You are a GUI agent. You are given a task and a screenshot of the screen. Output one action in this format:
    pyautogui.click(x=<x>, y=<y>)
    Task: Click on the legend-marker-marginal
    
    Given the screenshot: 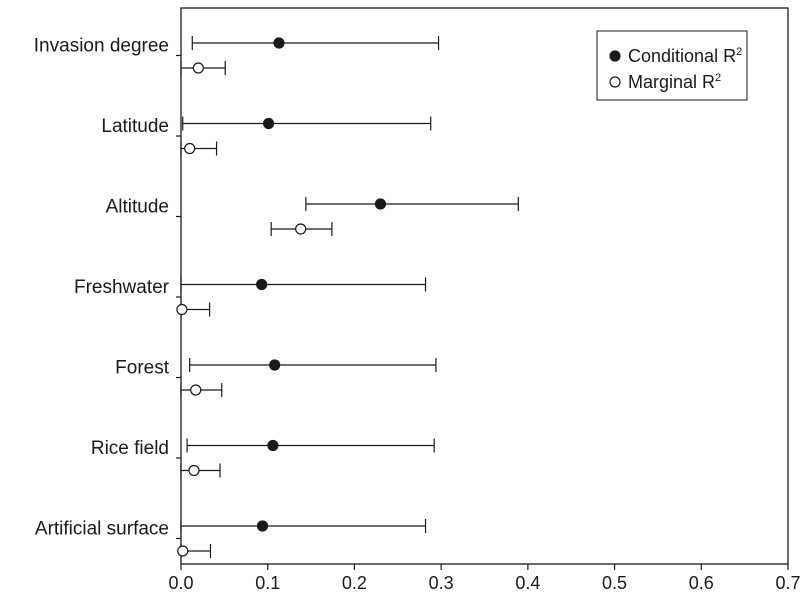 What is the action you would take?
    pyautogui.click(x=615, y=82)
    